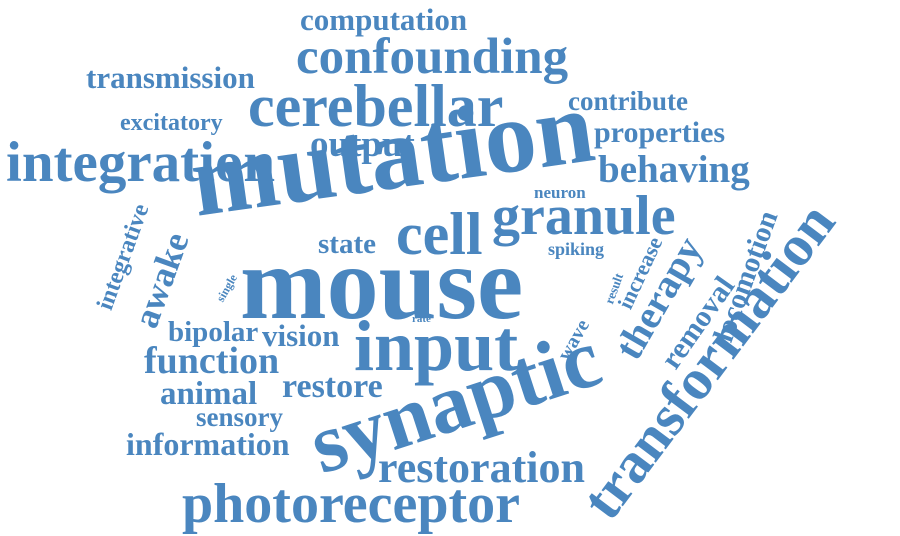  I want to click on word-information: information, so click(208, 444).